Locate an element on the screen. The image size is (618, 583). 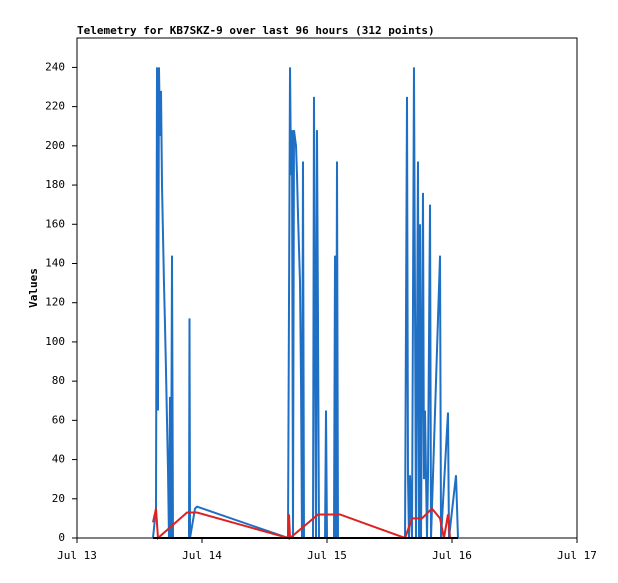
y-tick-label: 240 is located at coordinates (55, 66).